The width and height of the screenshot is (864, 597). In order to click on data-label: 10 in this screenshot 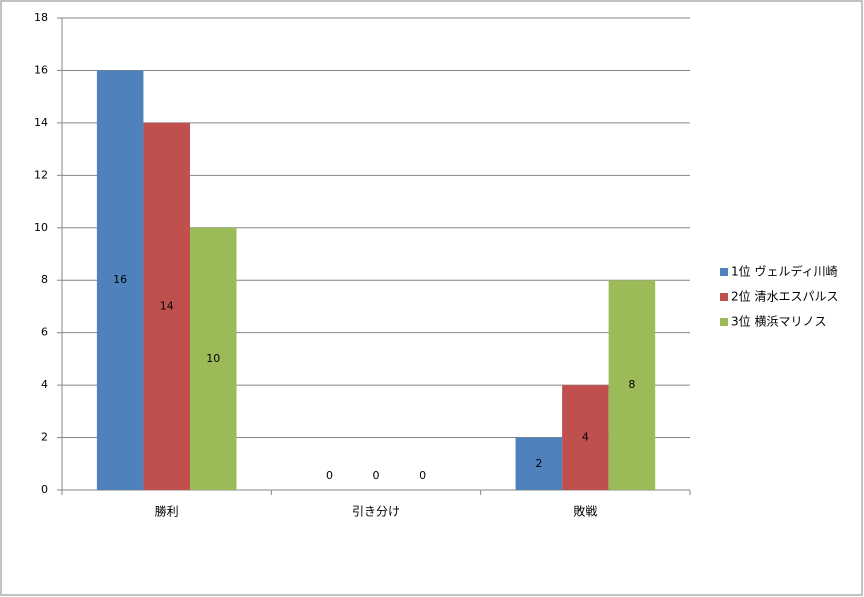, I will do `click(213, 358)`.